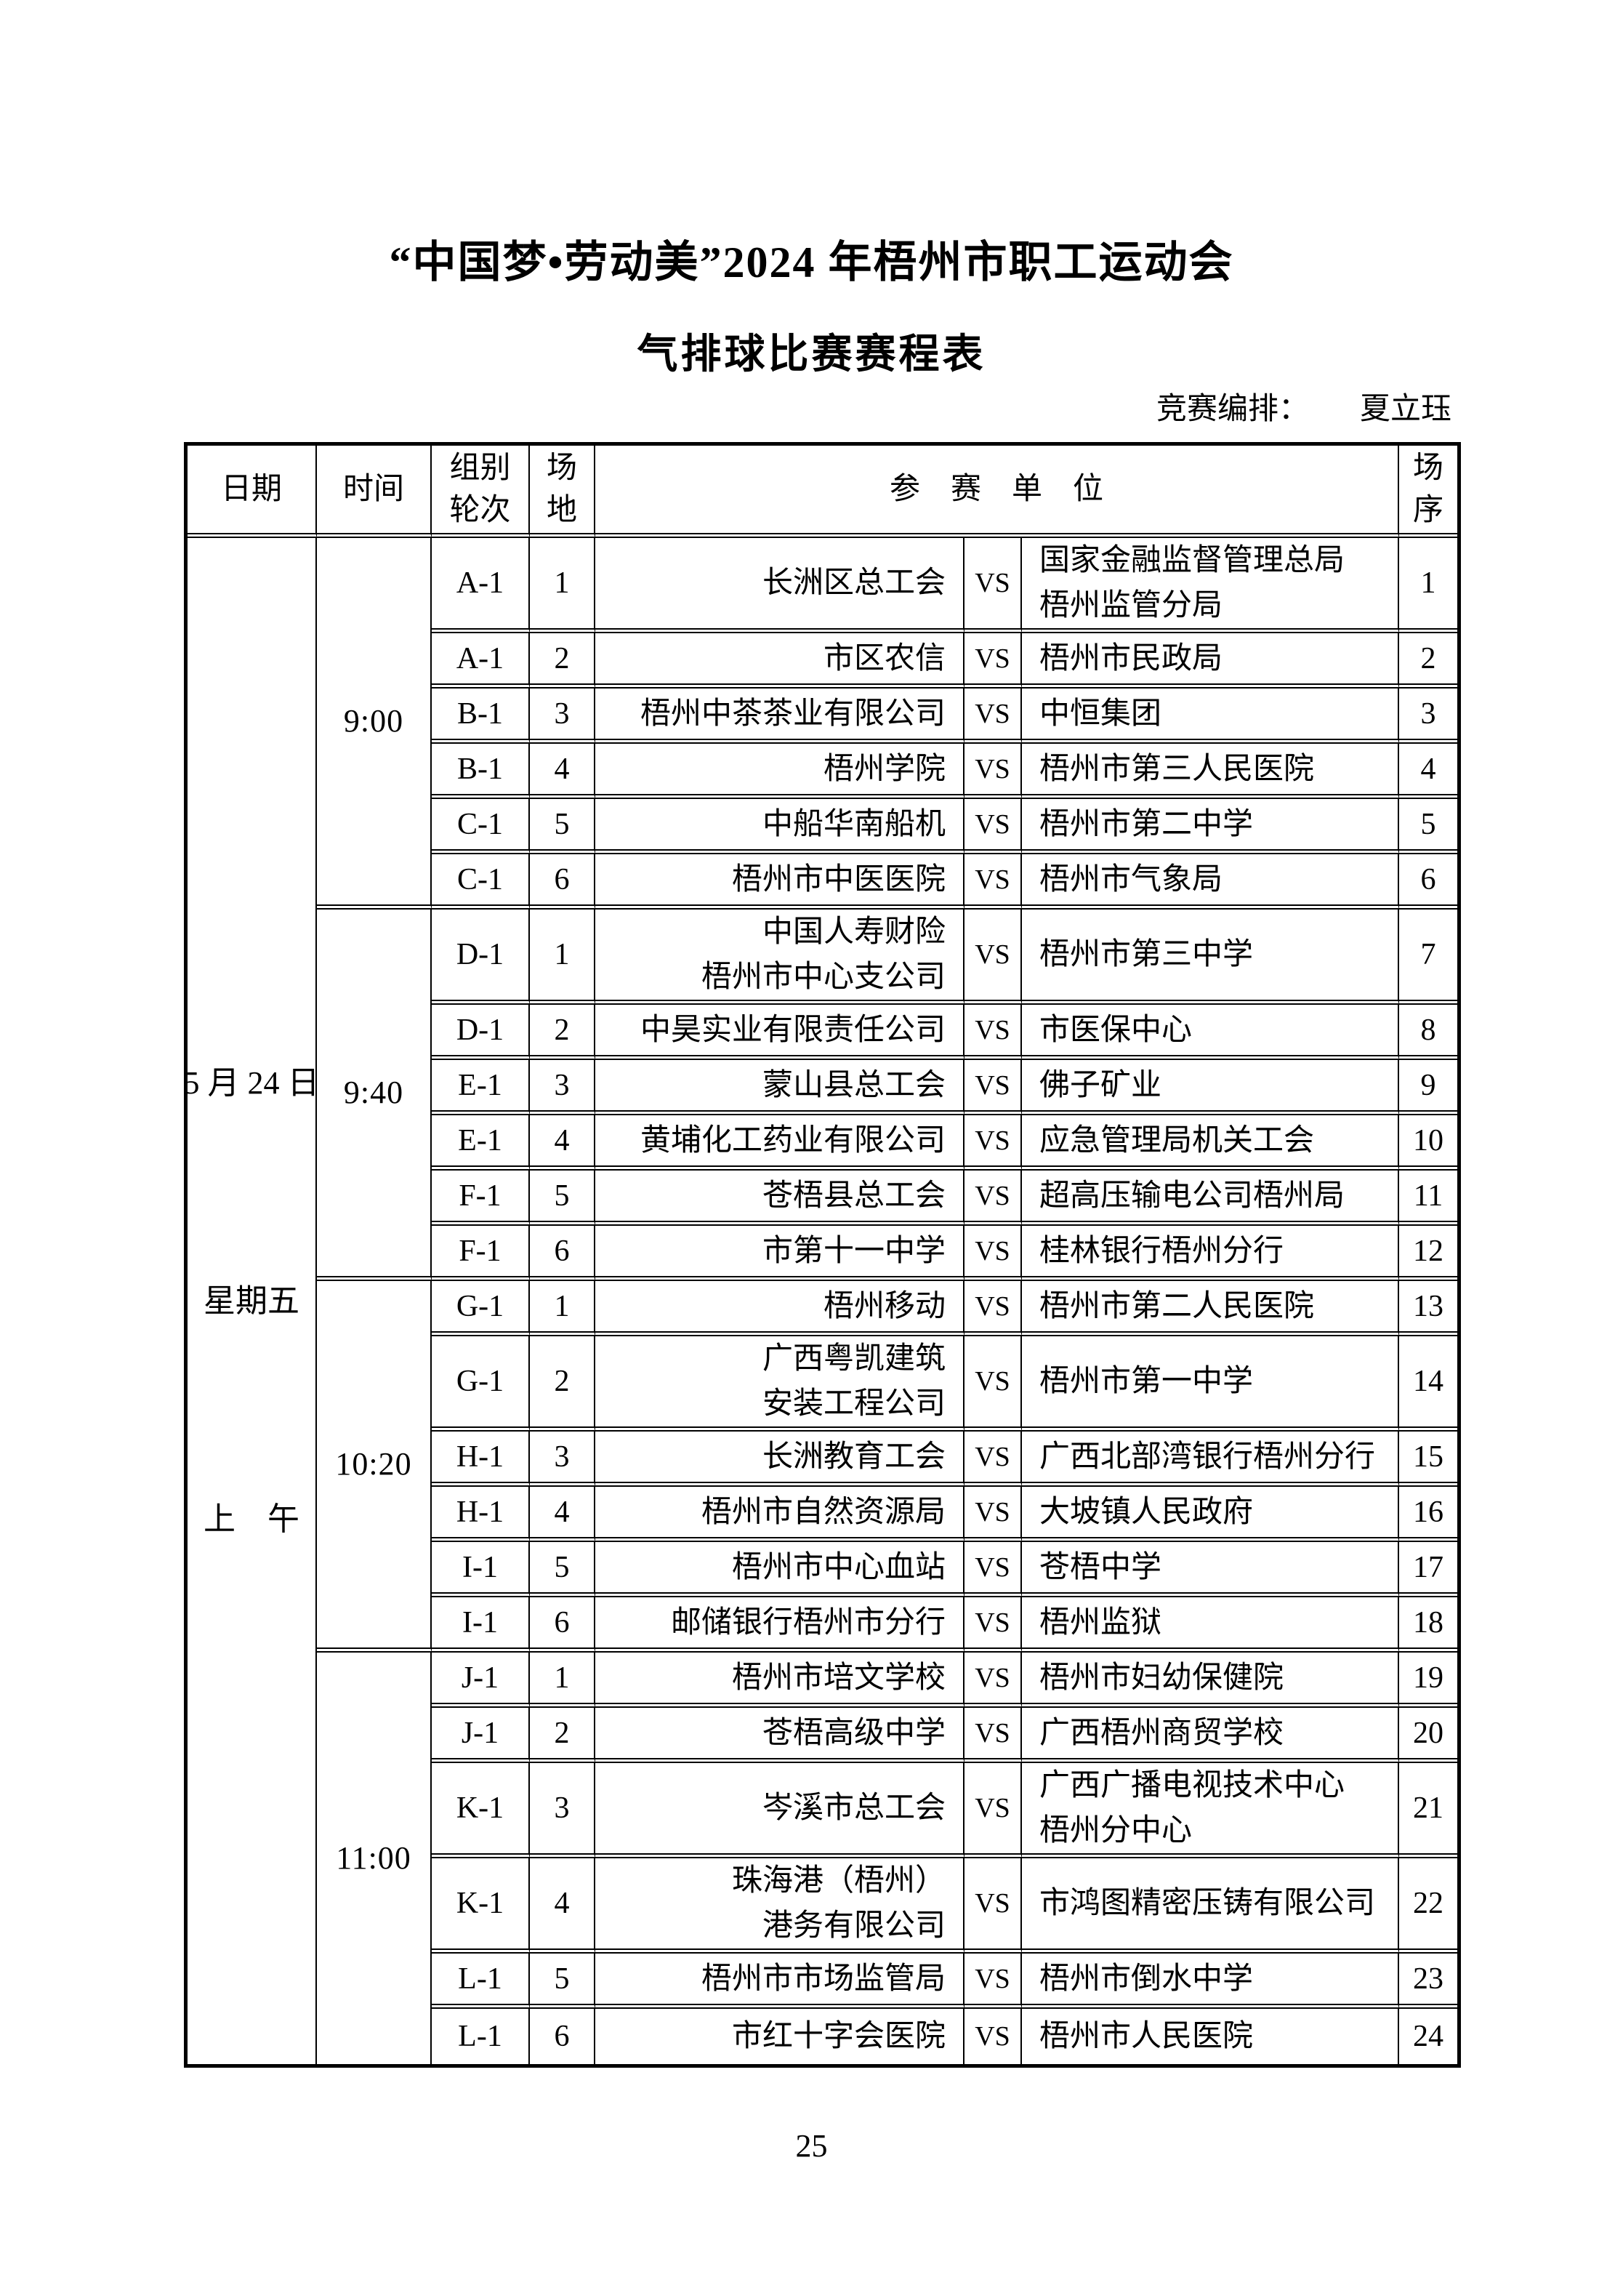 This screenshot has width=1623, height=2296. Describe the element at coordinates (838, 1881) in the screenshot. I see `team-left-line1: 珠海港（梧州）` at that location.